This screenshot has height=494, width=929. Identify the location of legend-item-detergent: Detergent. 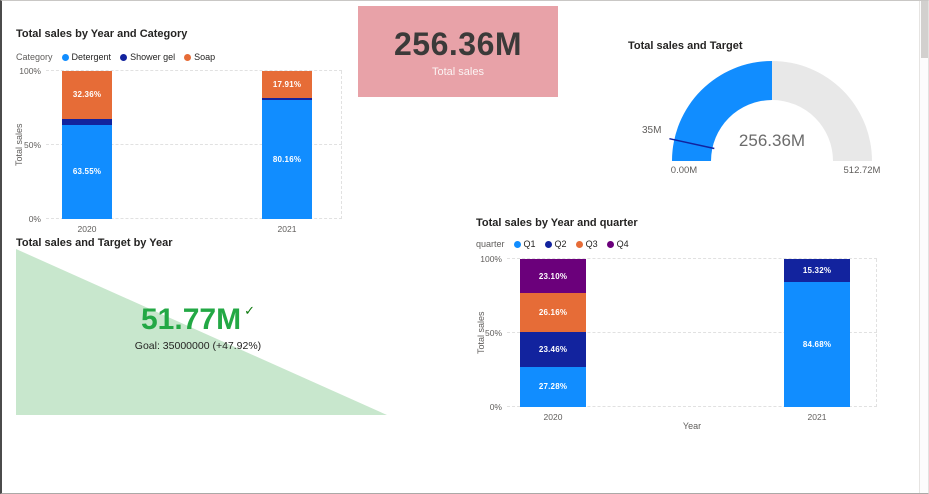
(86, 57).